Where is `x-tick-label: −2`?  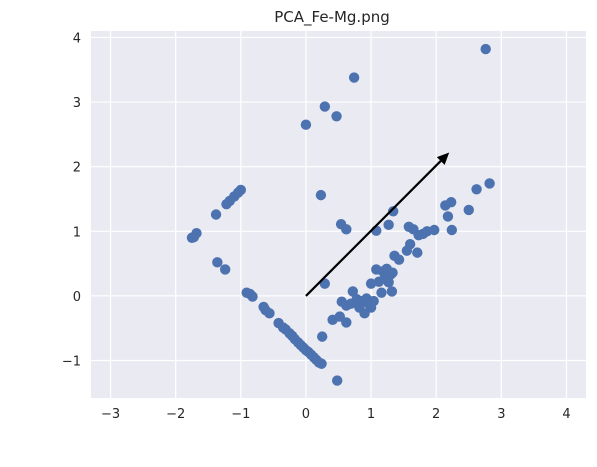
x-tick-label: −2 is located at coordinates (175, 414).